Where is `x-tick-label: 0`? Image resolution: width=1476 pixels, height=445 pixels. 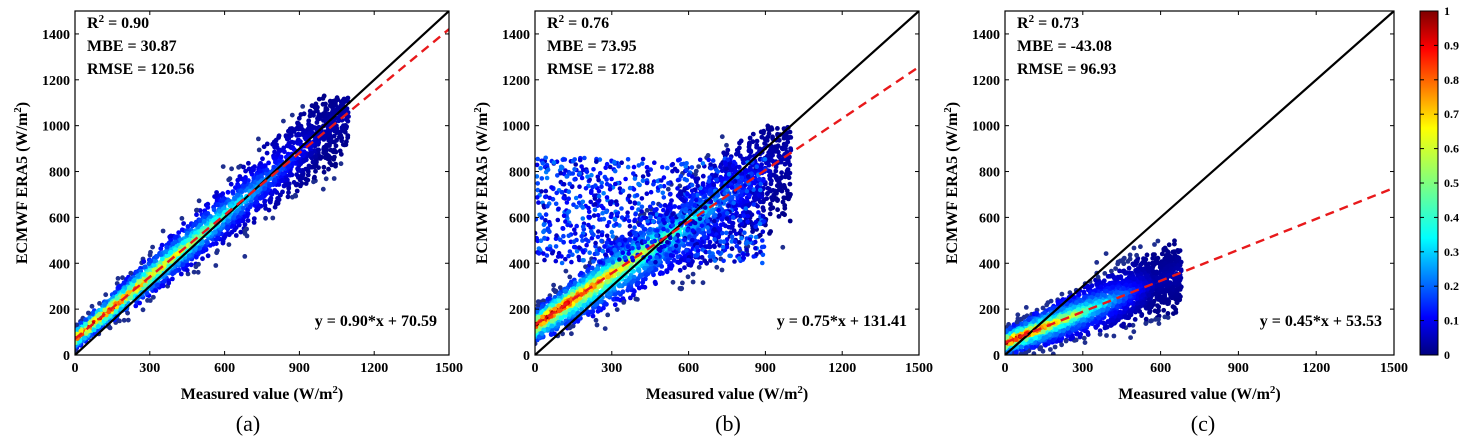
x-tick-label: 0 is located at coordinates (75, 368).